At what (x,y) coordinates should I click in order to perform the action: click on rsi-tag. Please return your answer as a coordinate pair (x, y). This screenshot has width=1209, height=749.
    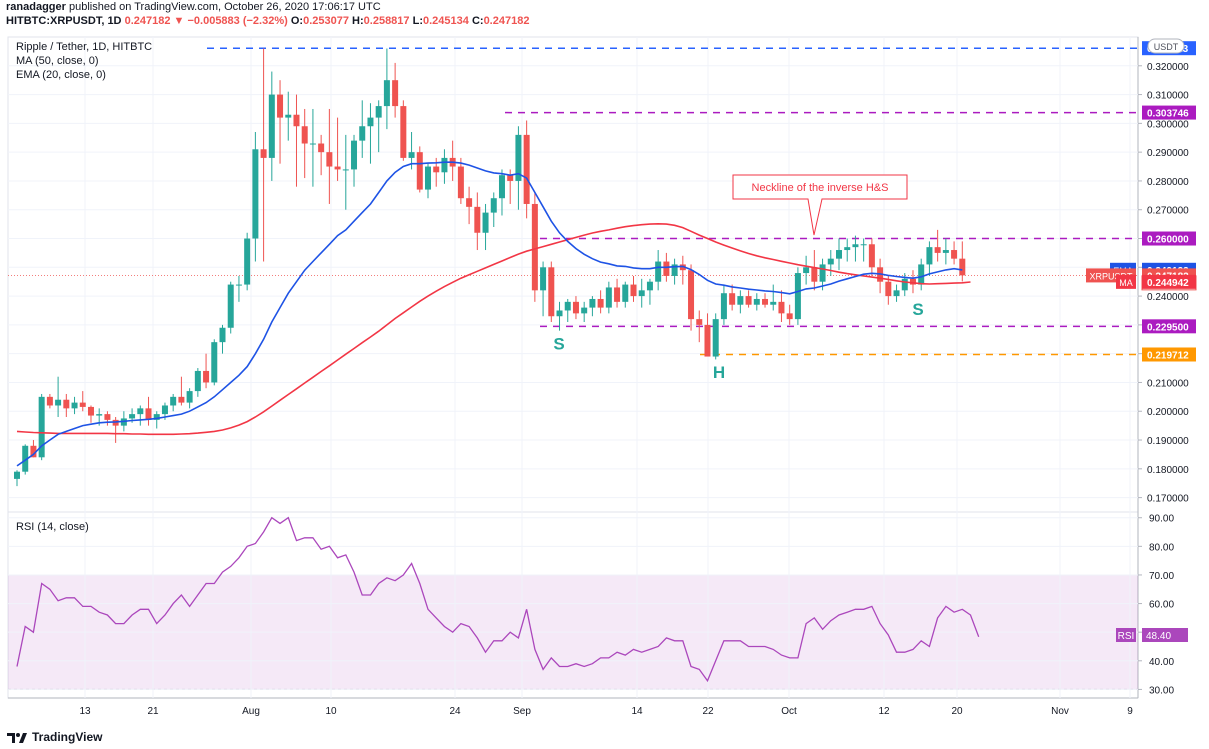
    Looking at the image, I should click on (1126, 635).